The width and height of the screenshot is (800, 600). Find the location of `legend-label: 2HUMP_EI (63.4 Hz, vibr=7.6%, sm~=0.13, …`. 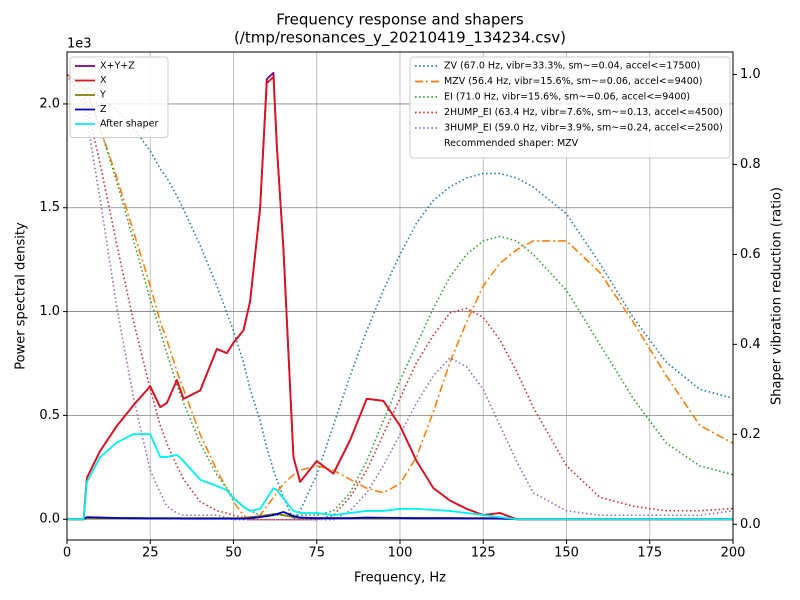

legend-label: 2HUMP_EI (63.4 Hz, vibr=7.6%, sm~=0.13, … is located at coordinates (583, 112).